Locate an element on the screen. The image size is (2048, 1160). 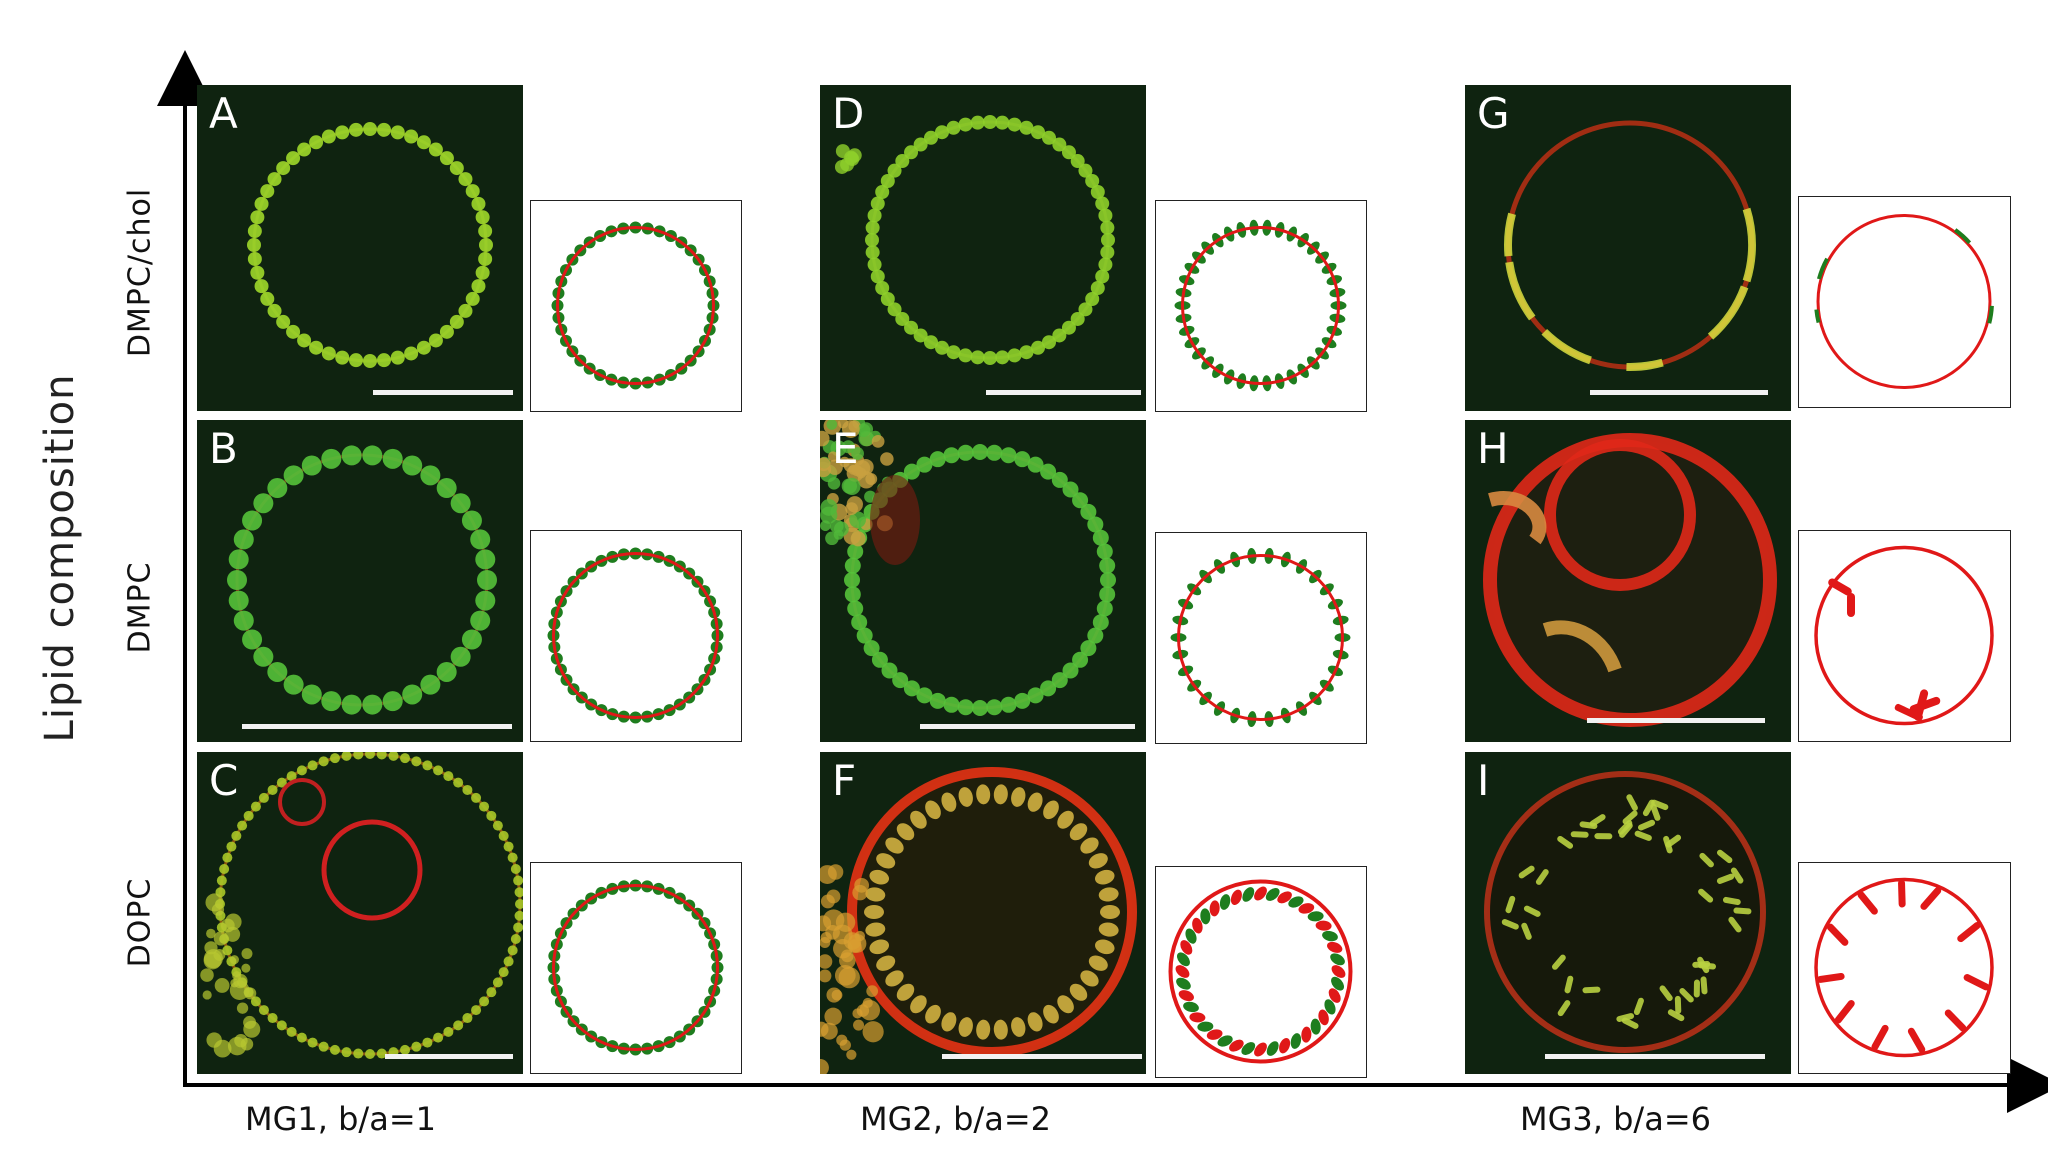
schematic-f-drawing is located at coordinates (1260, 971).